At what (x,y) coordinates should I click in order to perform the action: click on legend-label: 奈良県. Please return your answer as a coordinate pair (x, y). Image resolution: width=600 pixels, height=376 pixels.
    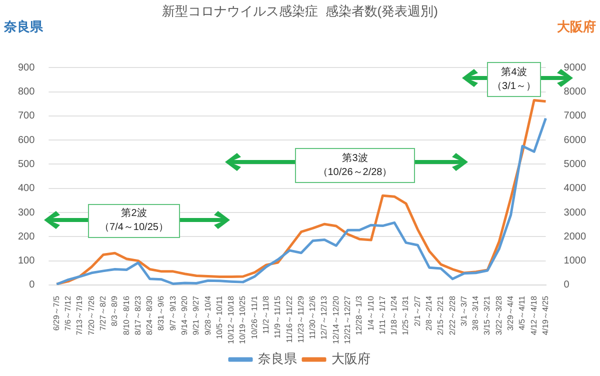
    Looking at the image, I should click on (277, 358).